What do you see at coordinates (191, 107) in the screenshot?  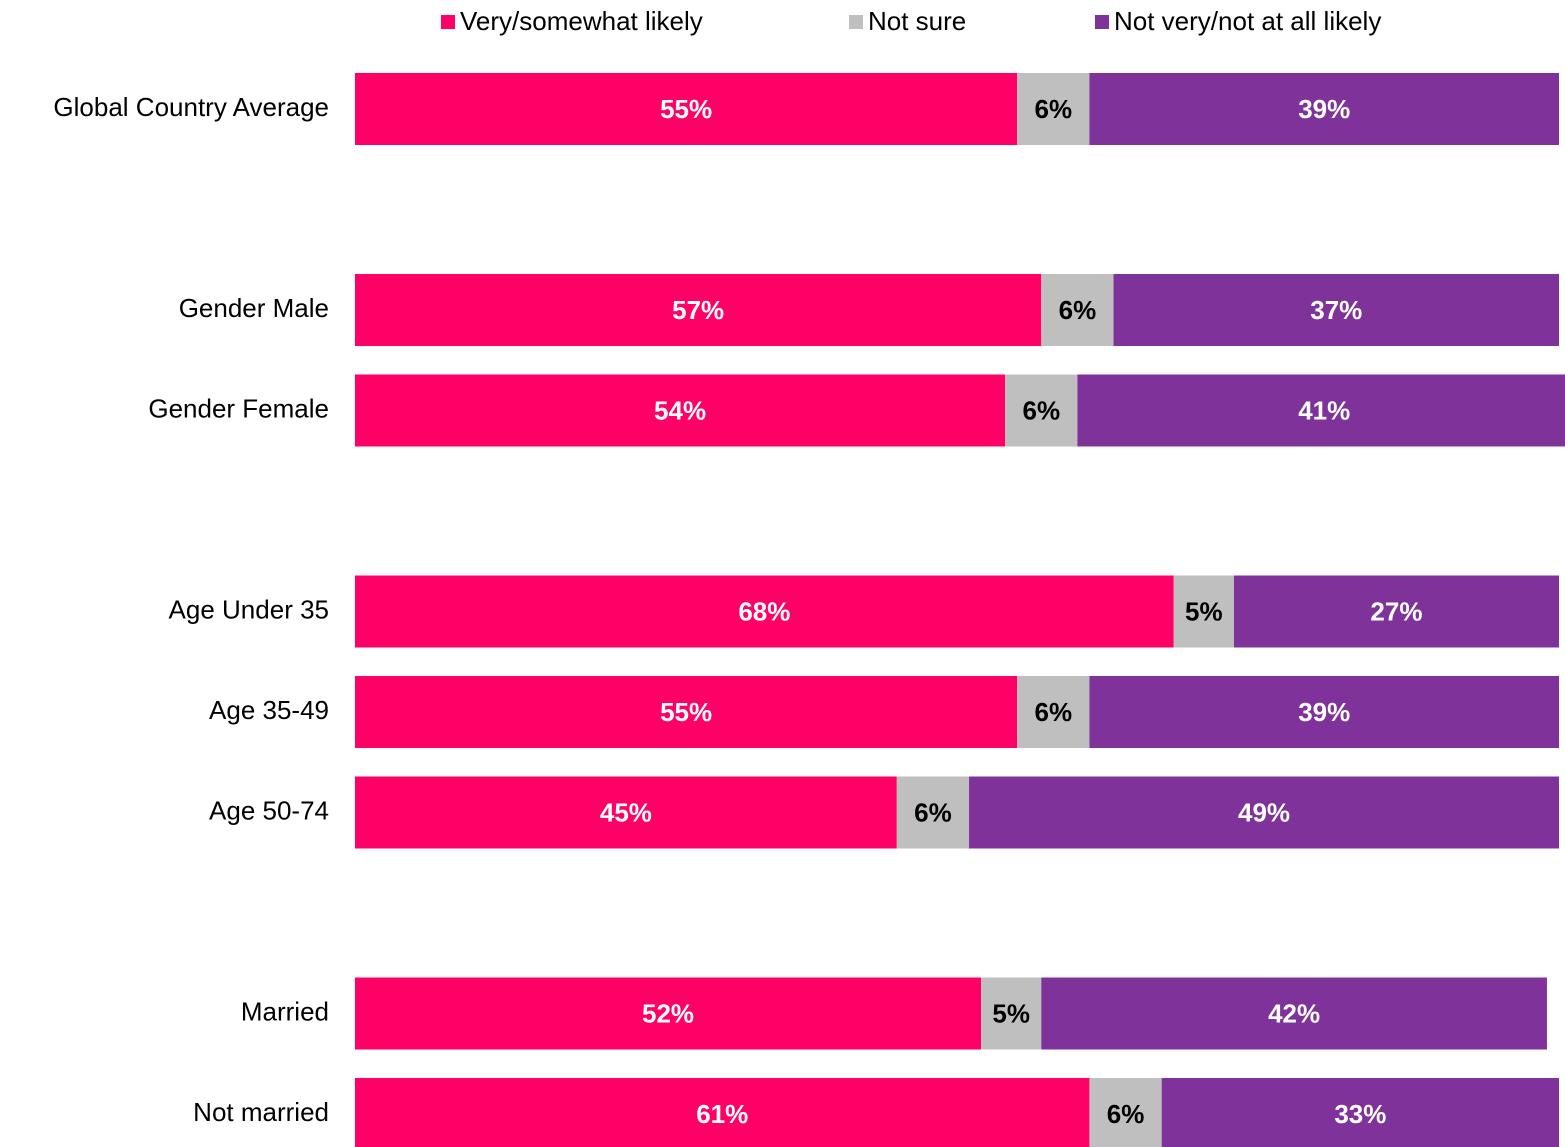 I see `y-tick-label: Global Country Average` at bounding box center [191, 107].